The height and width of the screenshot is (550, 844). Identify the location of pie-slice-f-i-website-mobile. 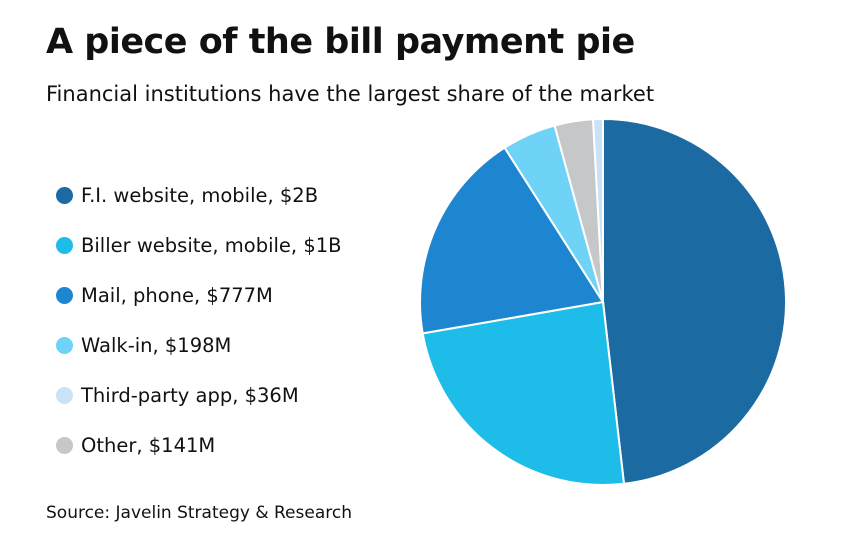
(694, 301).